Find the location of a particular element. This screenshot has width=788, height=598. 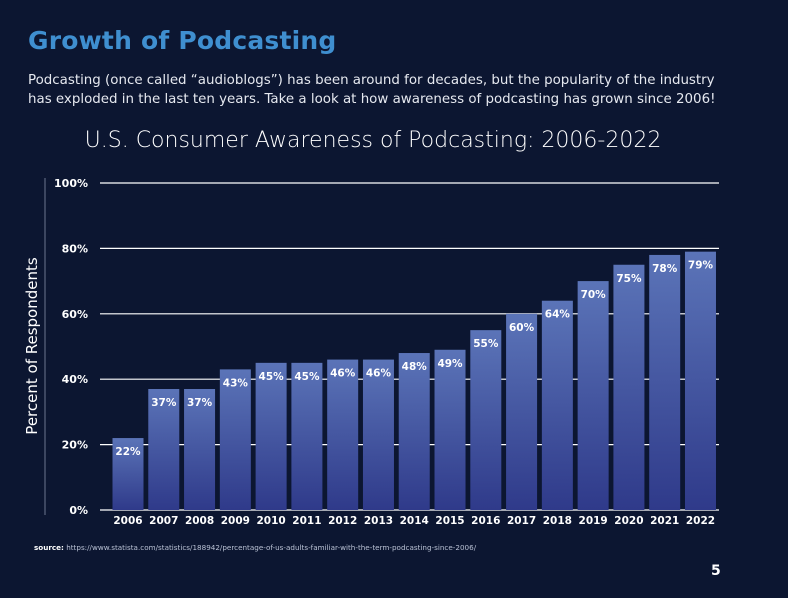

x-tick-label: 2016 is located at coordinates (485, 521).